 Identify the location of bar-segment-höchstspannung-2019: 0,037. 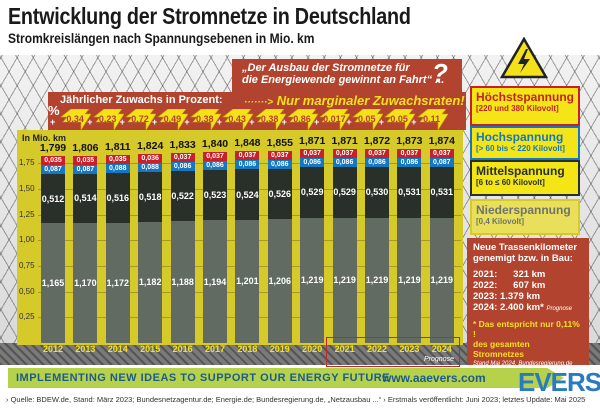
(279, 155).